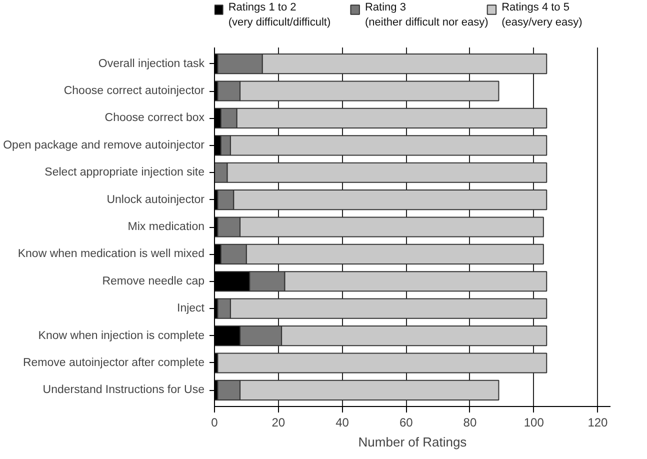 This screenshot has height=459, width=647. I want to click on y-tick-label: Inject, so click(191, 308).